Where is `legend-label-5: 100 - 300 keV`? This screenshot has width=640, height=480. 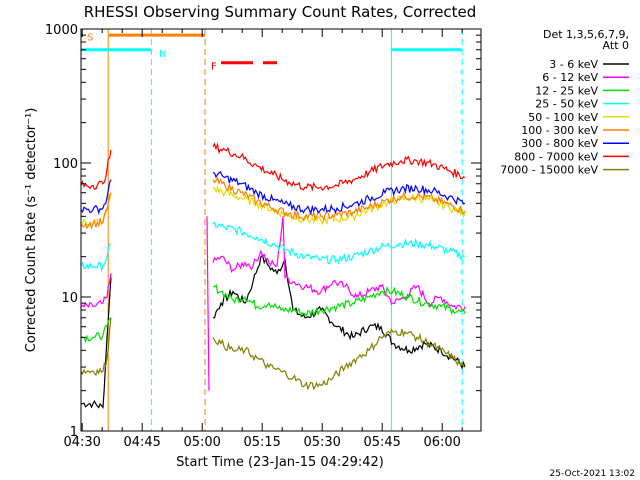
legend-label-5: 100 - 300 keV is located at coordinates (559, 130).